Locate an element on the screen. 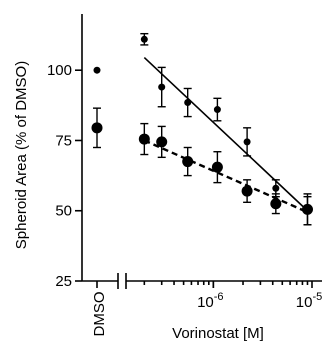 The height and width of the screenshot is (346, 336). y-tick-label: 50 is located at coordinates (63, 211).